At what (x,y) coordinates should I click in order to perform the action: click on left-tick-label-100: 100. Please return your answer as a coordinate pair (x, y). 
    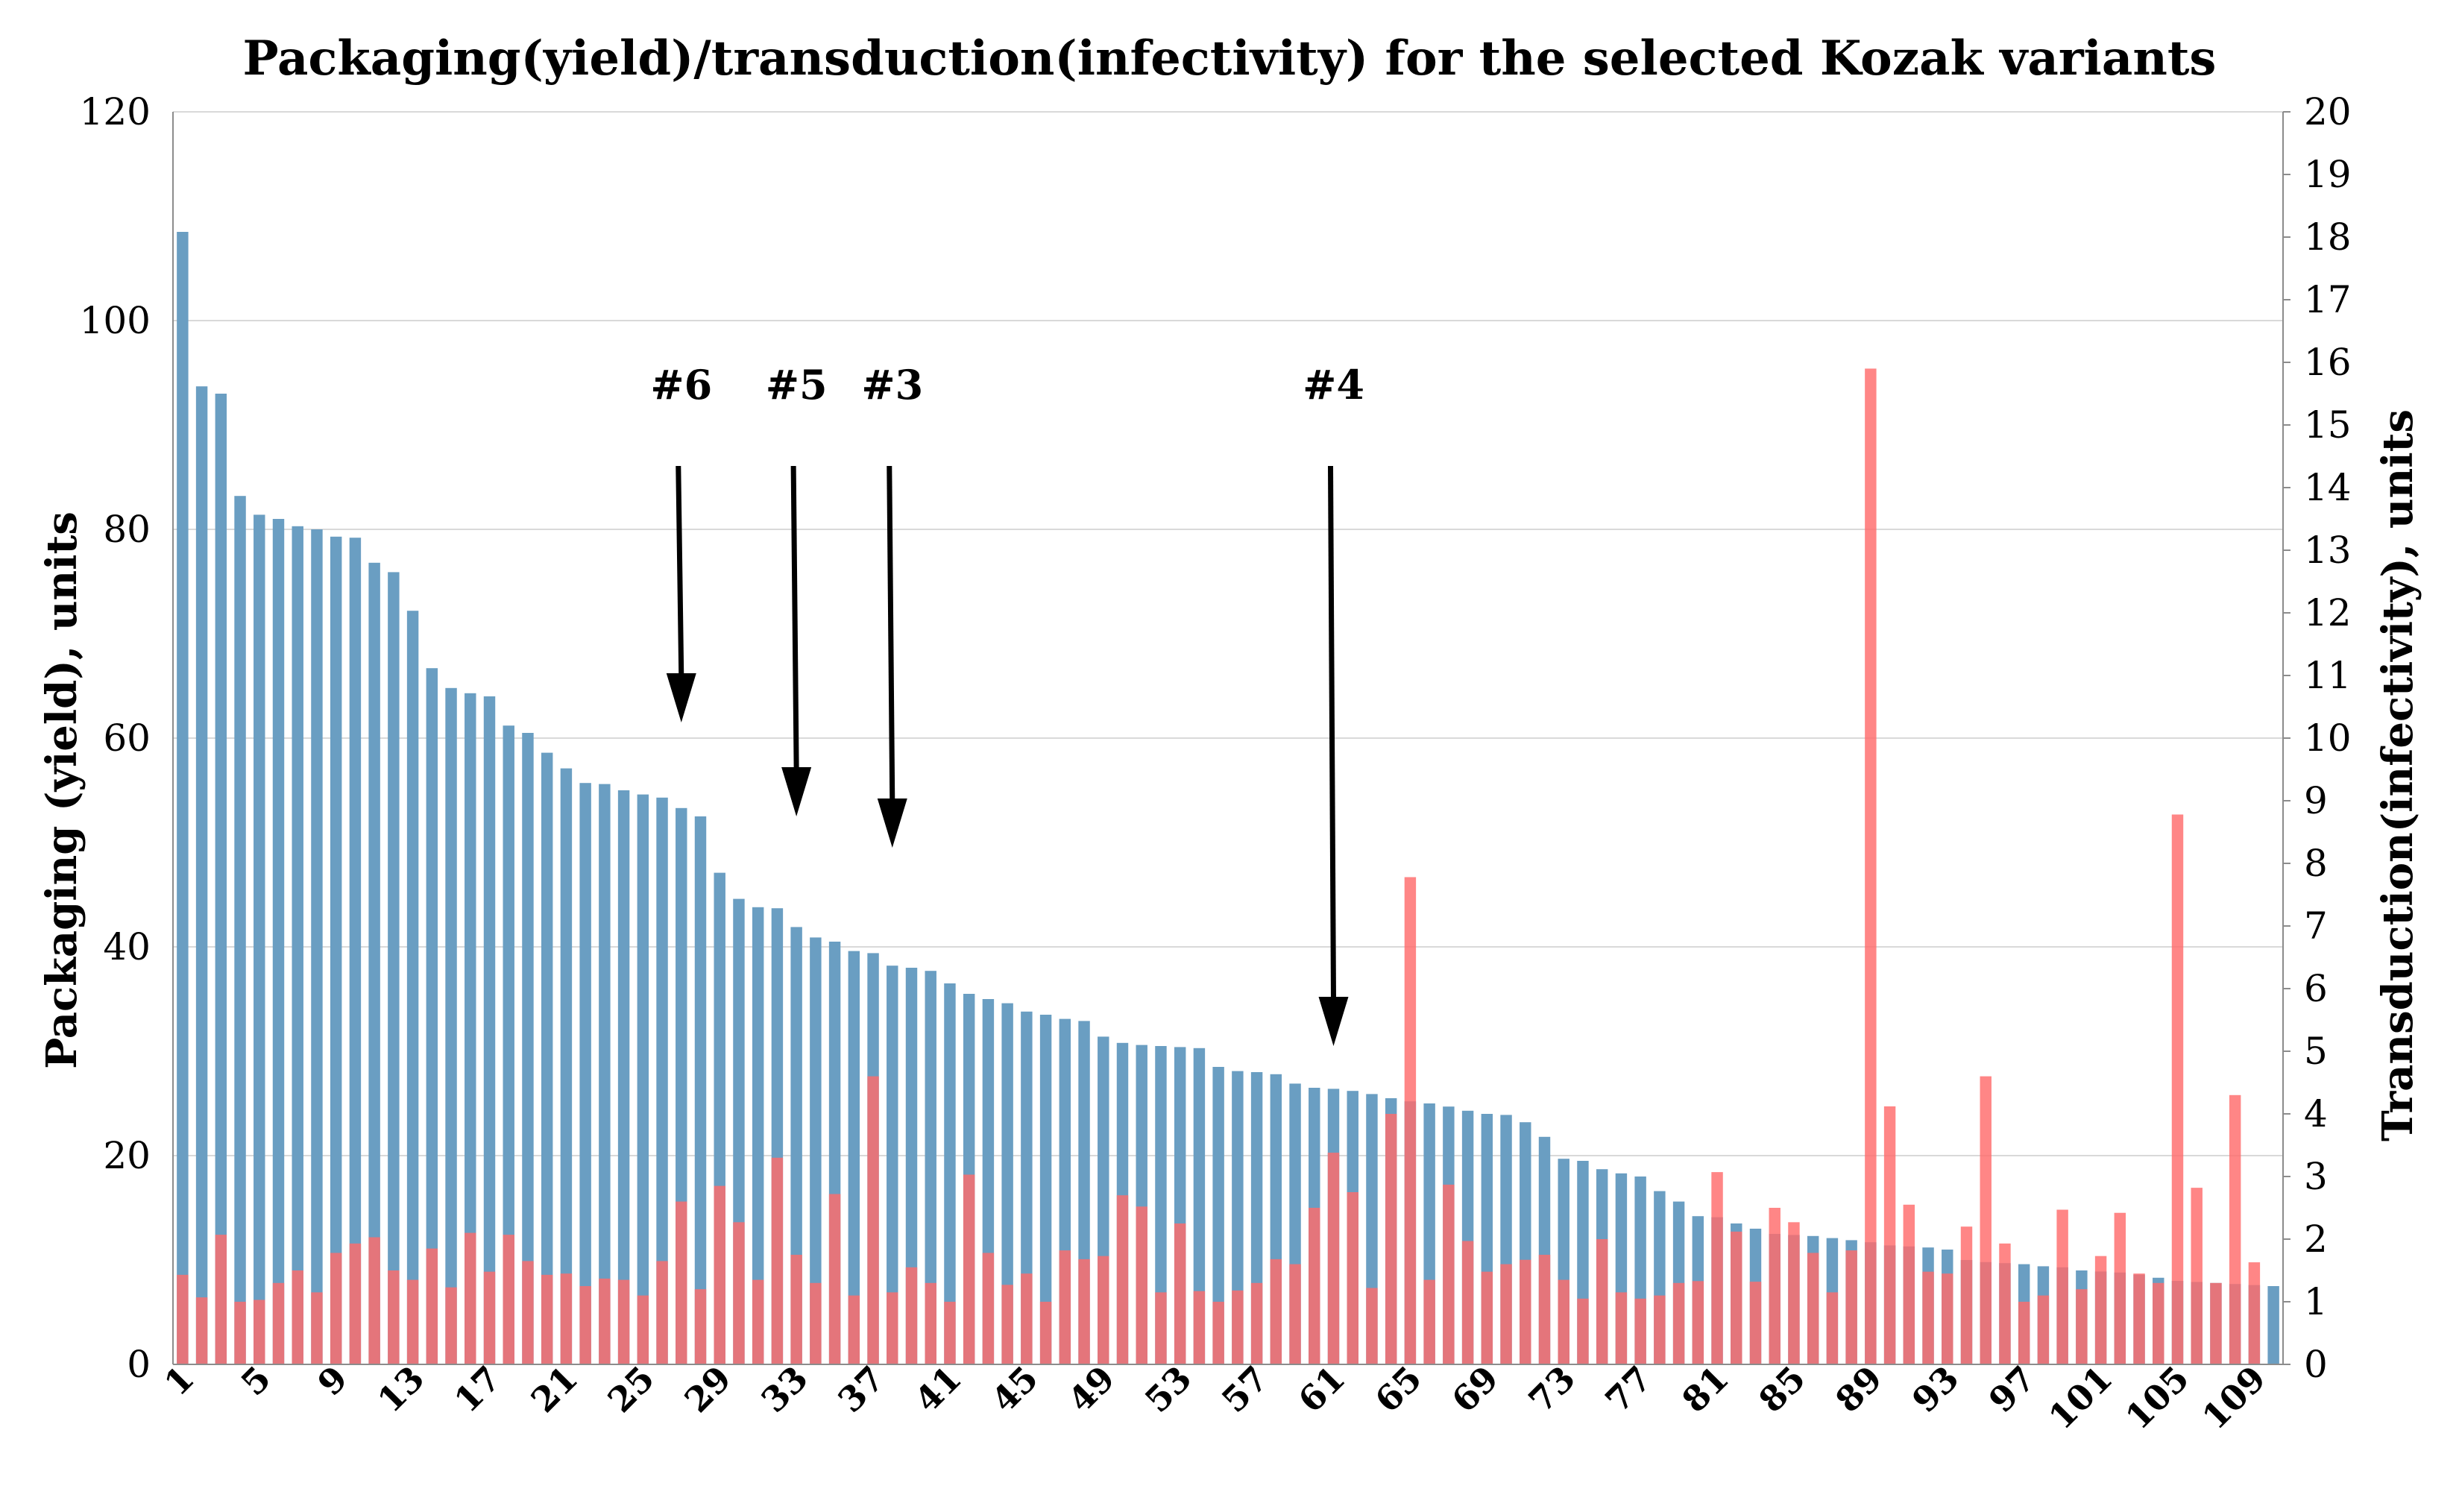
    Looking at the image, I should click on (116, 320).